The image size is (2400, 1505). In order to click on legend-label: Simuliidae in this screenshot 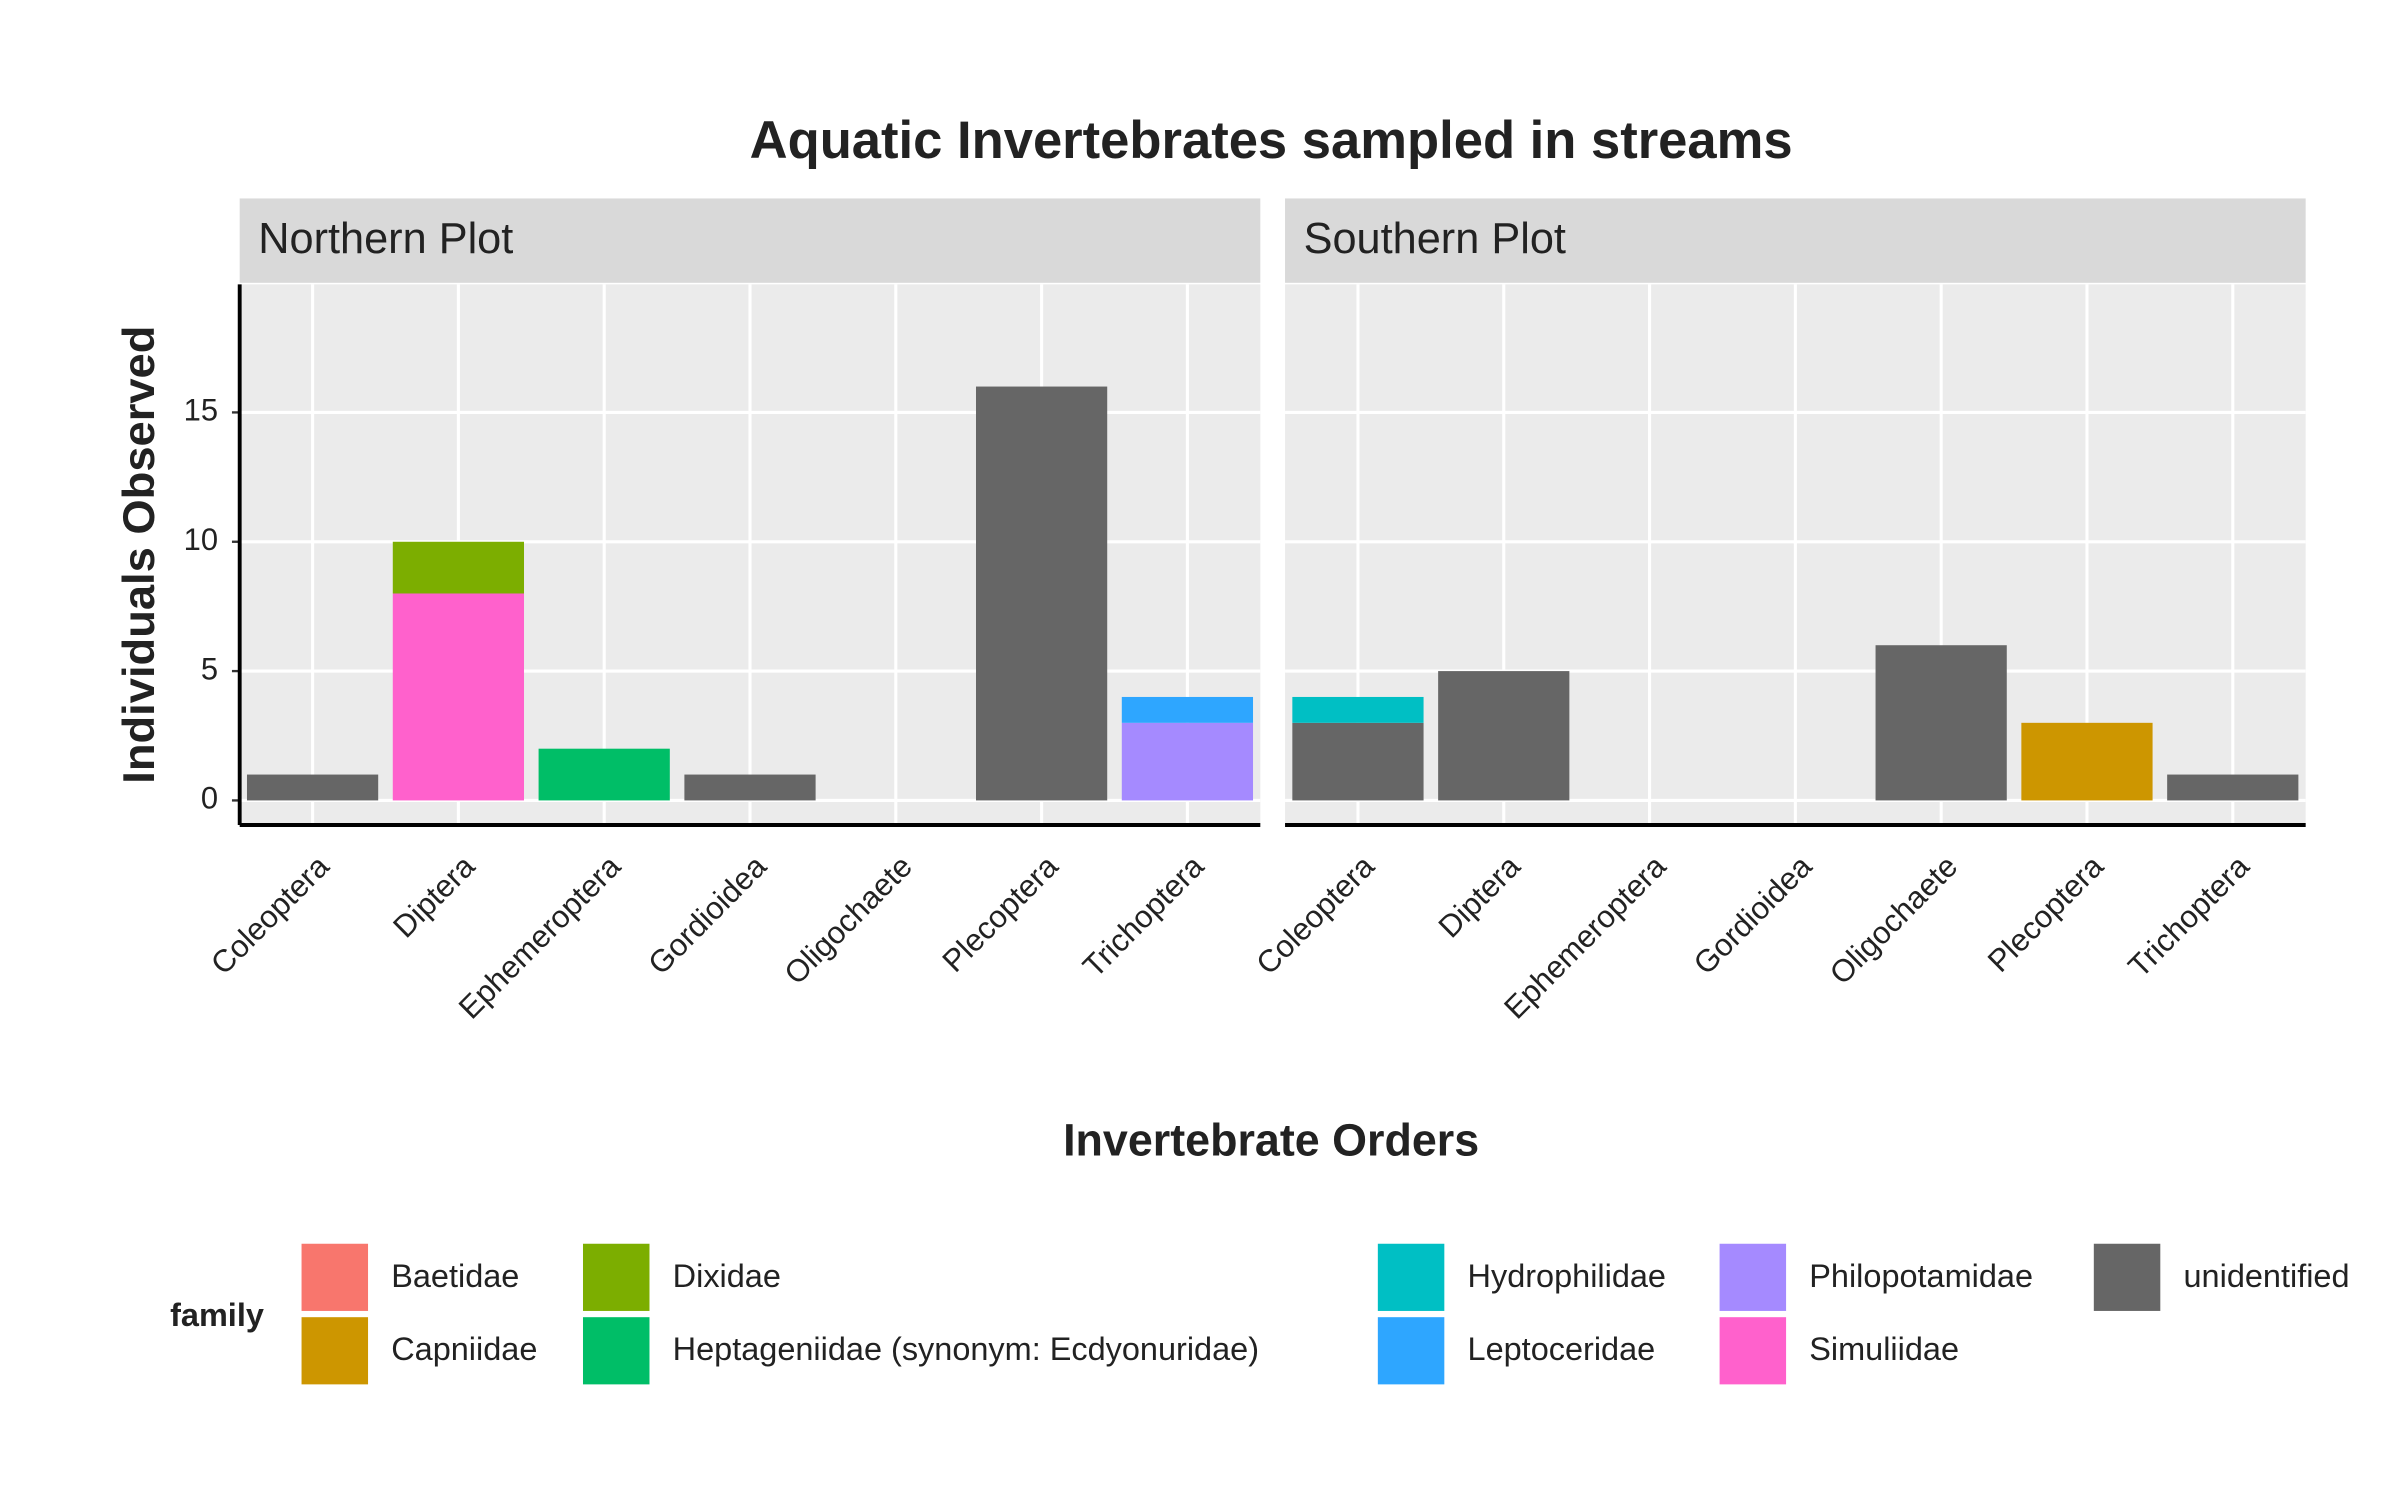, I will do `click(1884, 1348)`.